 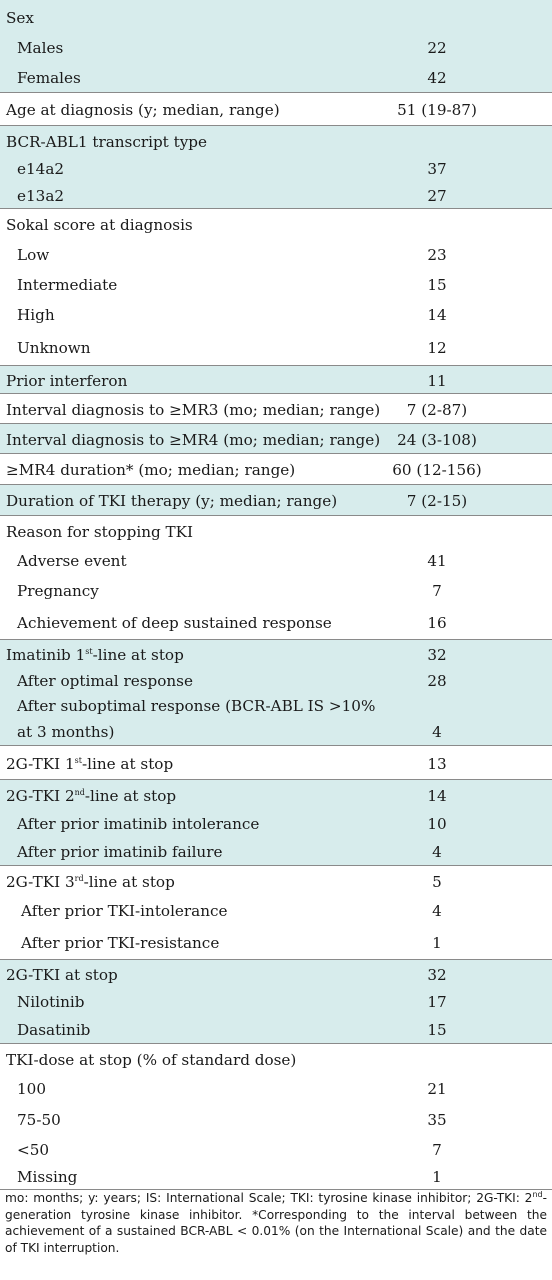 What do you see at coordinates (437, 764) in the screenshot?
I see `row-value: 13` at bounding box center [437, 764].